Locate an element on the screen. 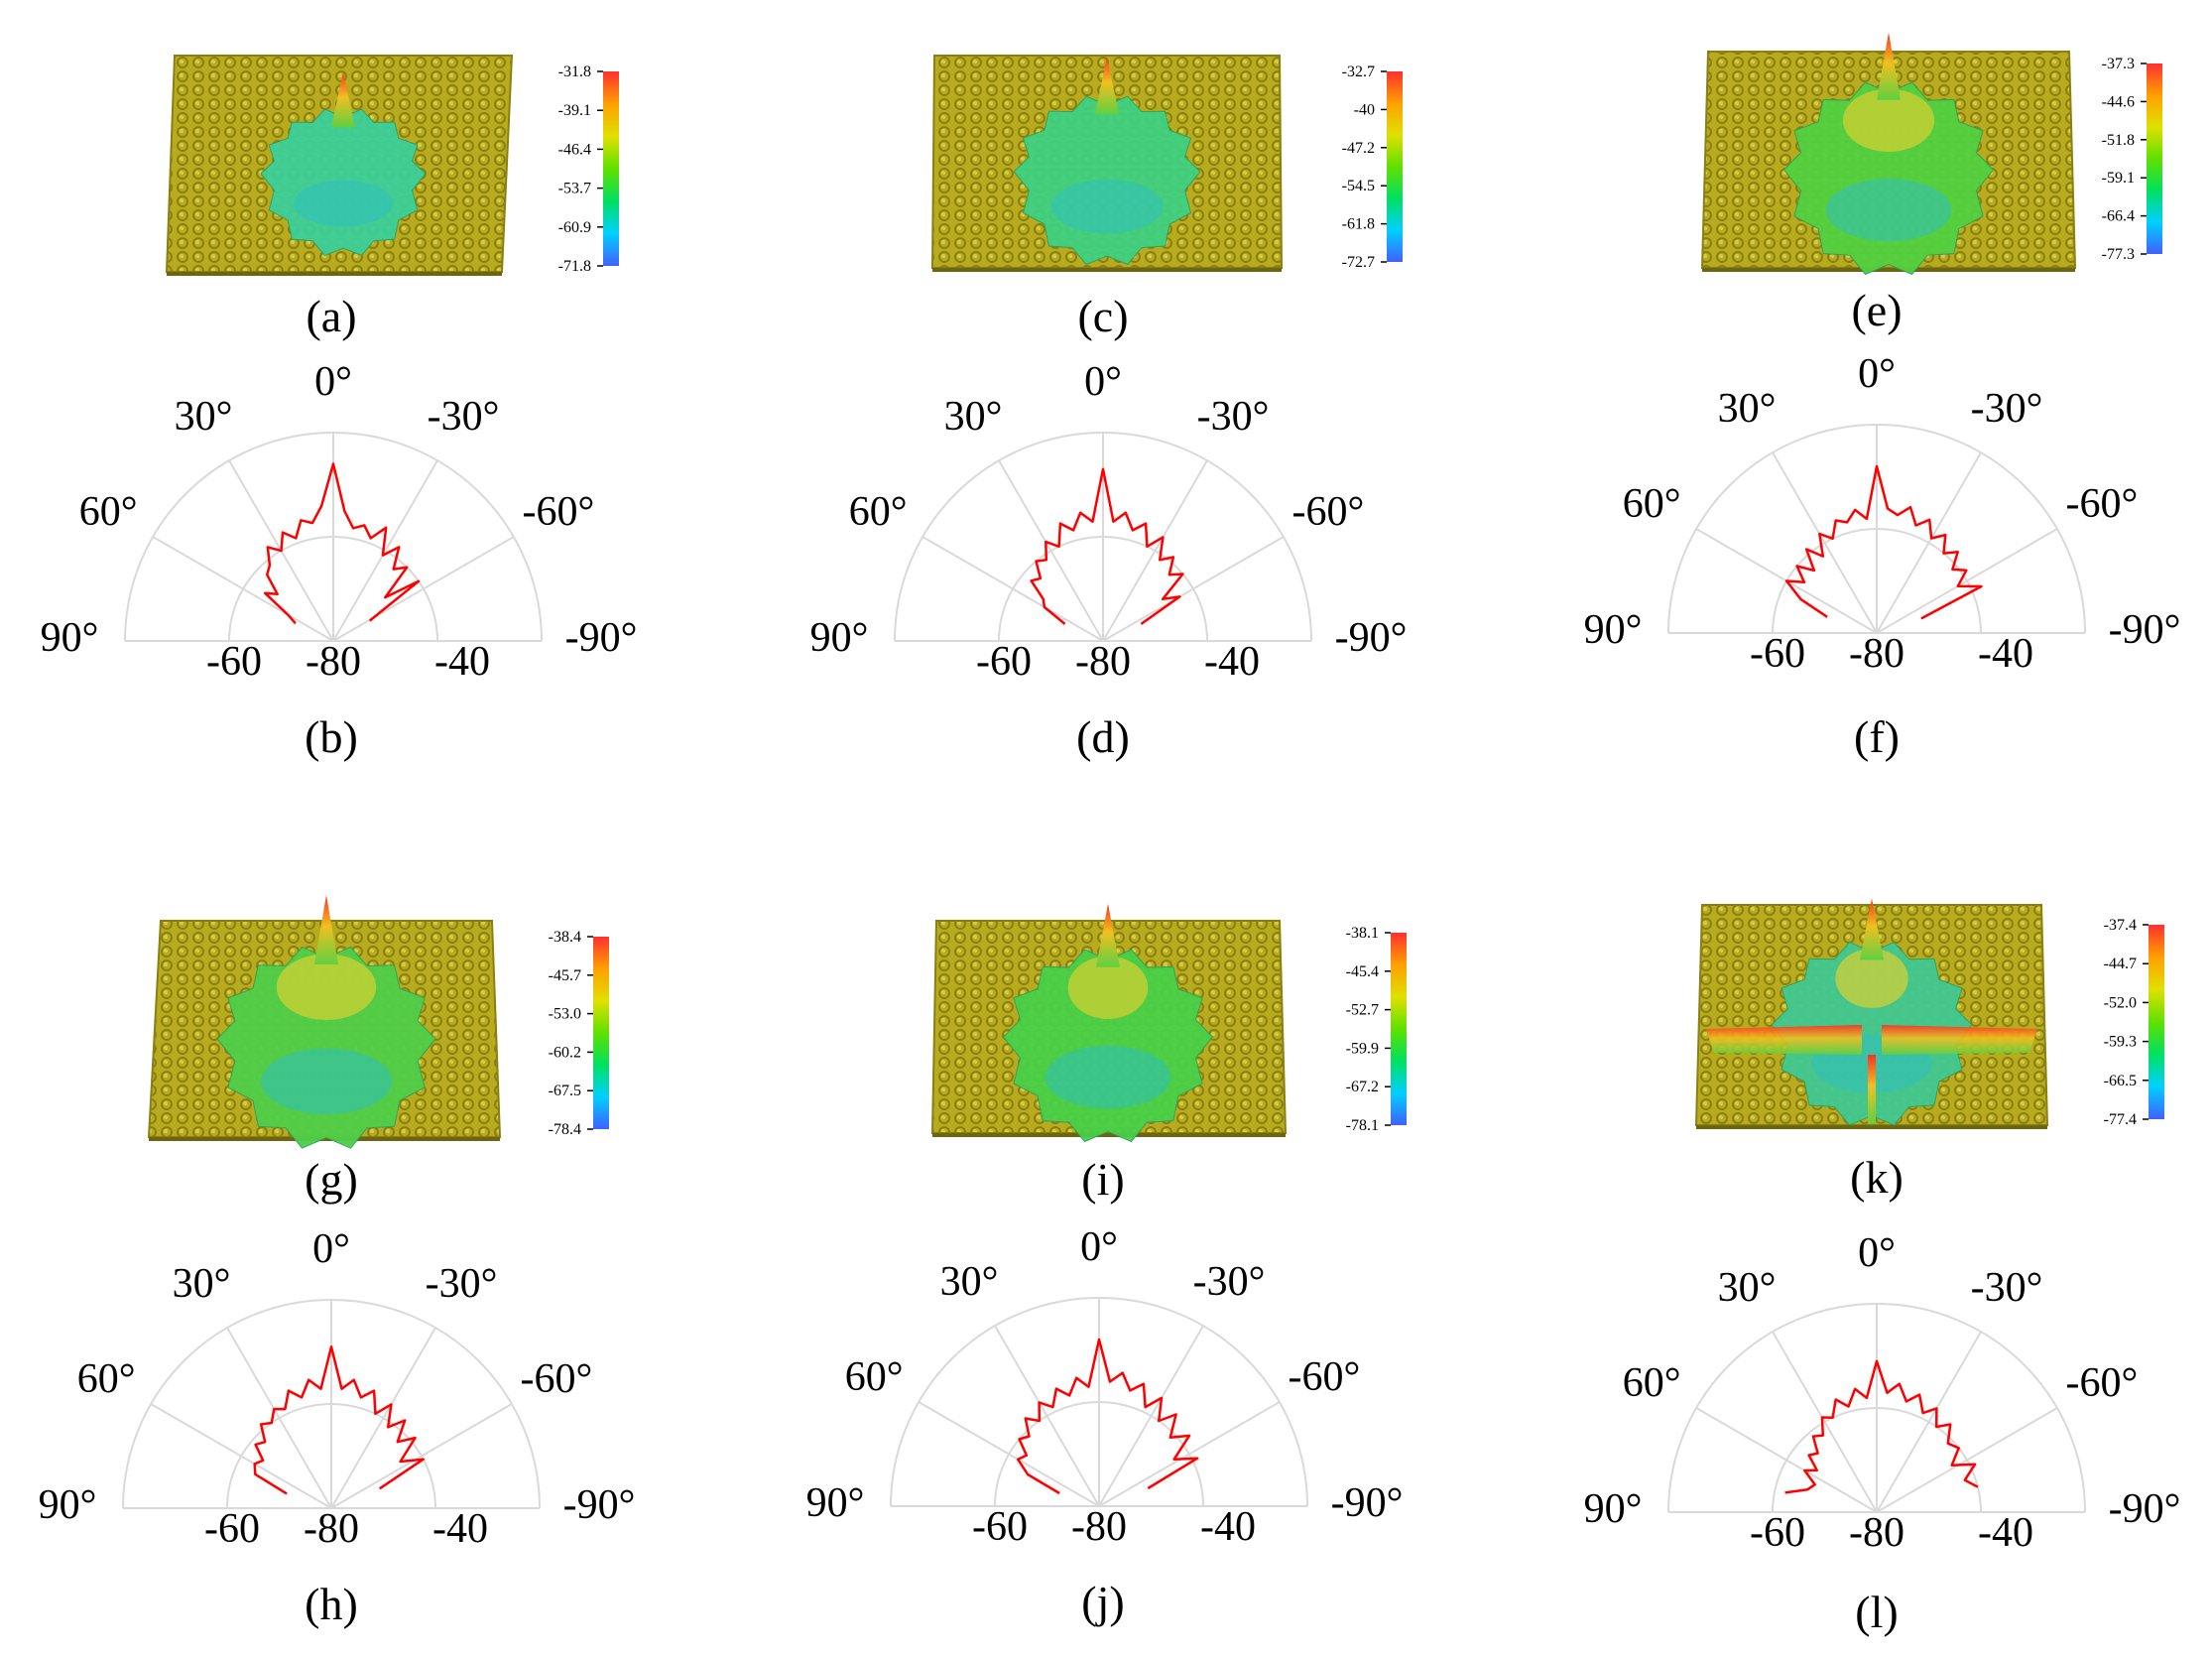 The image size is (2212, 1659). colorbar-tick-label: -39.1 is located at coordinates (574, 111).